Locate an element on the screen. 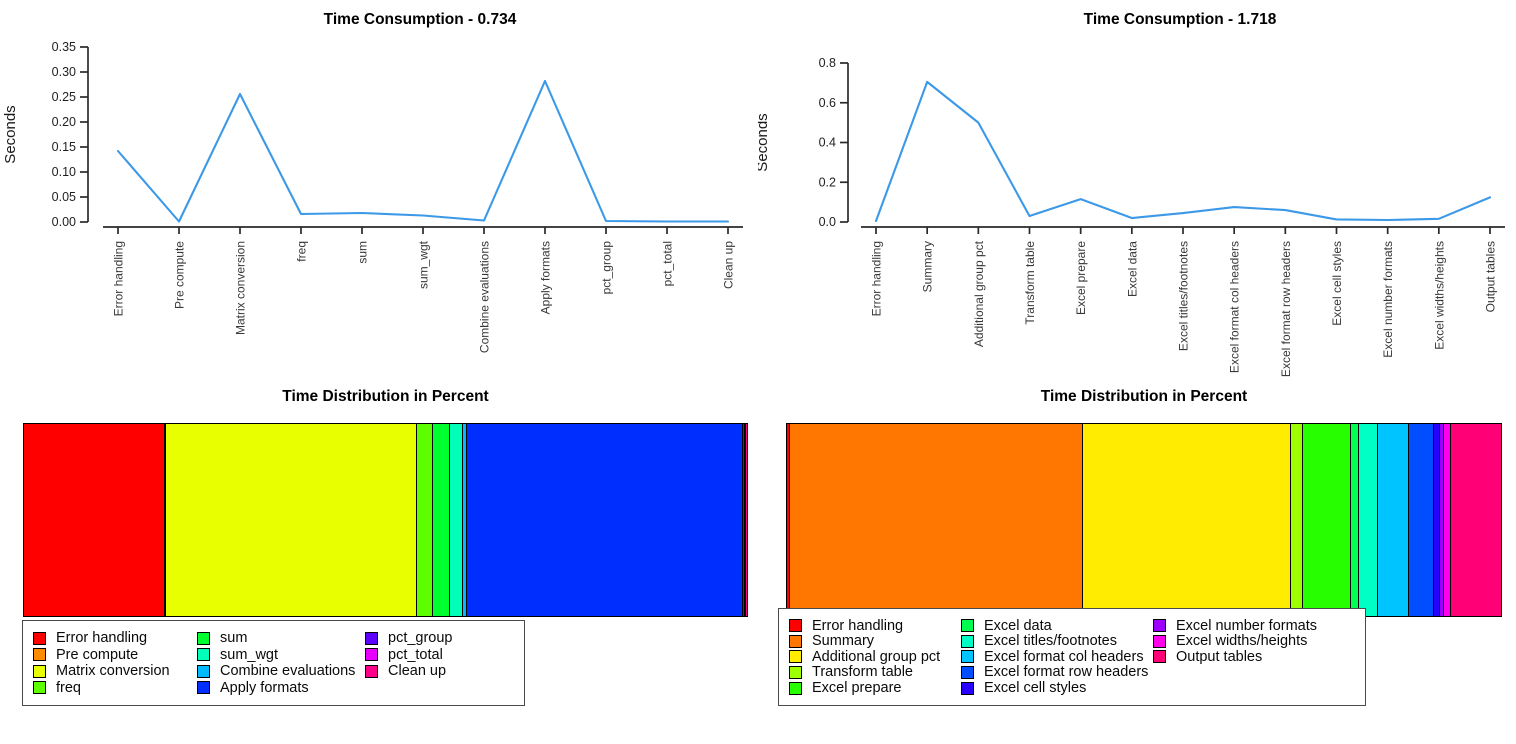 This screenshot has height=744, width=1516. x-tick-label: freq is located at coordinates (302, 251).